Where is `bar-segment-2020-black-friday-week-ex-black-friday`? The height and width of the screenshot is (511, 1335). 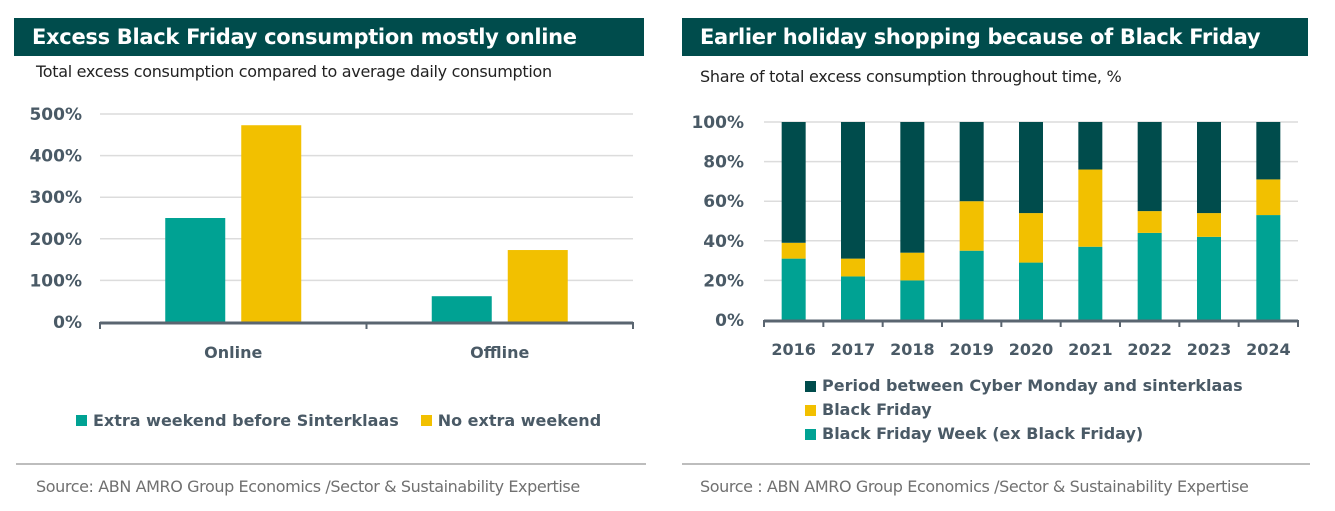 bar-segment-2020-black-friday-week-ex-black-friday is located at coordinates (1031, 291).